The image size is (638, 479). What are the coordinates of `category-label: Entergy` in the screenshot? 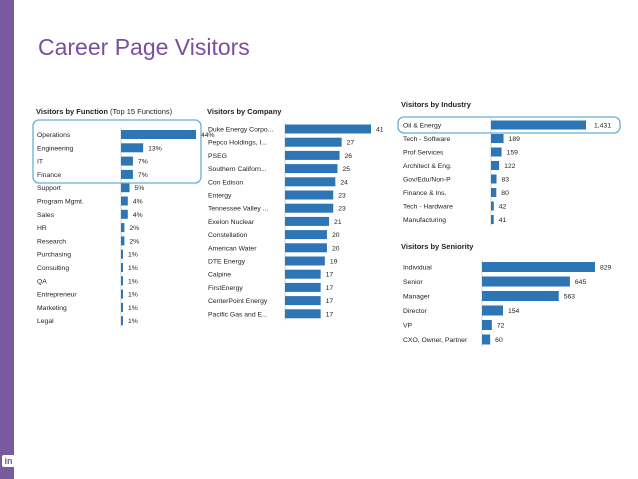 It's located at (220, 196).